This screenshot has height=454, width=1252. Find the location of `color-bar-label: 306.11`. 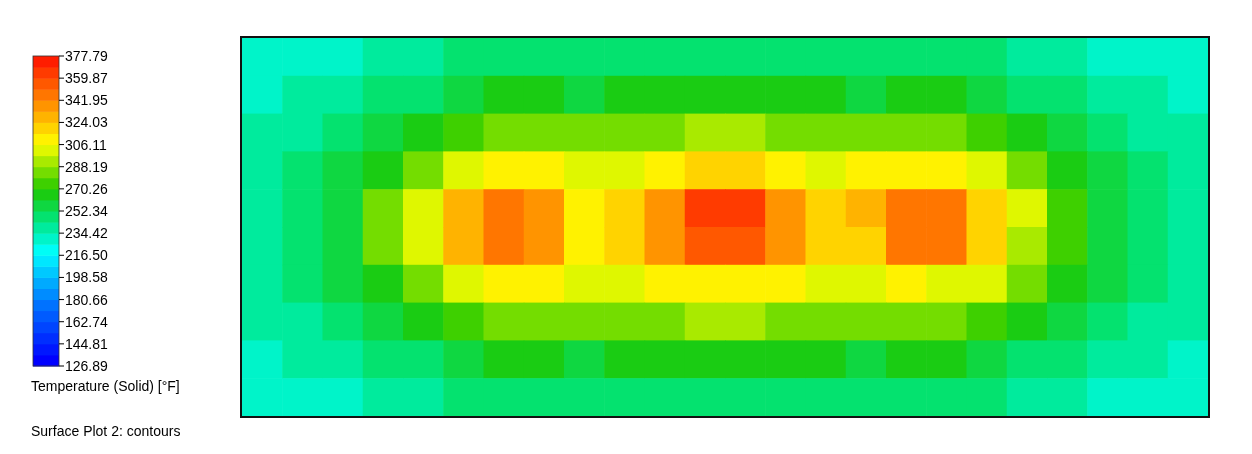

color-bar-label: 306.11 is located at coordinates (86, 144).